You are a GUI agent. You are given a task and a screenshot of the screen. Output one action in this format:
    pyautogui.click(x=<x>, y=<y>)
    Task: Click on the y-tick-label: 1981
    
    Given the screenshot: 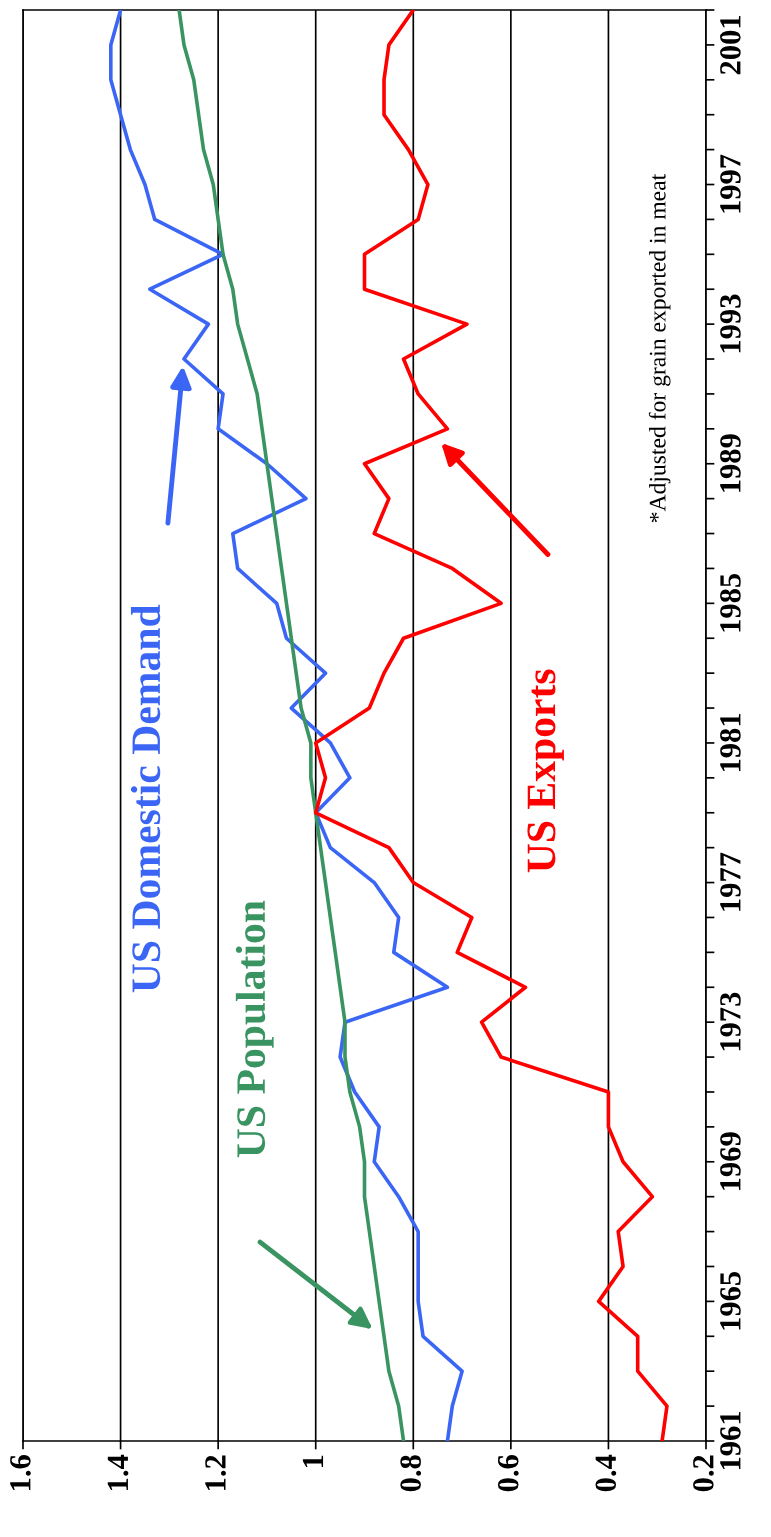 What is the action you would take?
    pyautogui.click(x=730, y=742)
    